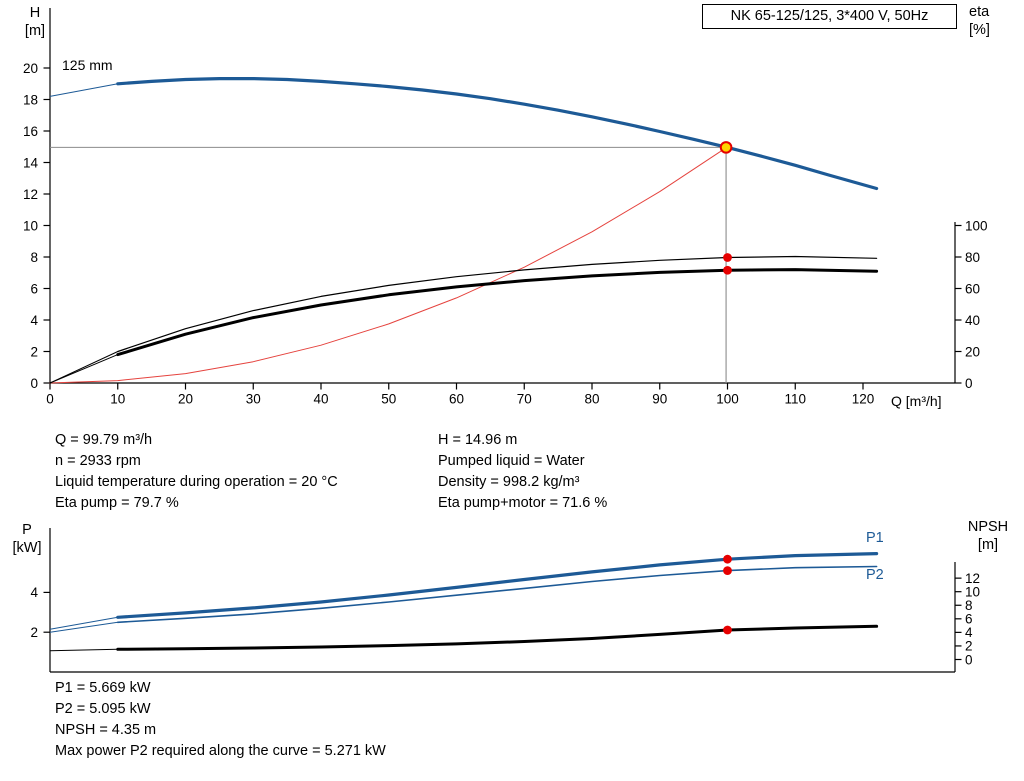 The image size is (1024, 781). Describe the element at coordinates (104, 440) in the screenshot. I see `info-line-q: Q = 99.79 m³/h` at that location.